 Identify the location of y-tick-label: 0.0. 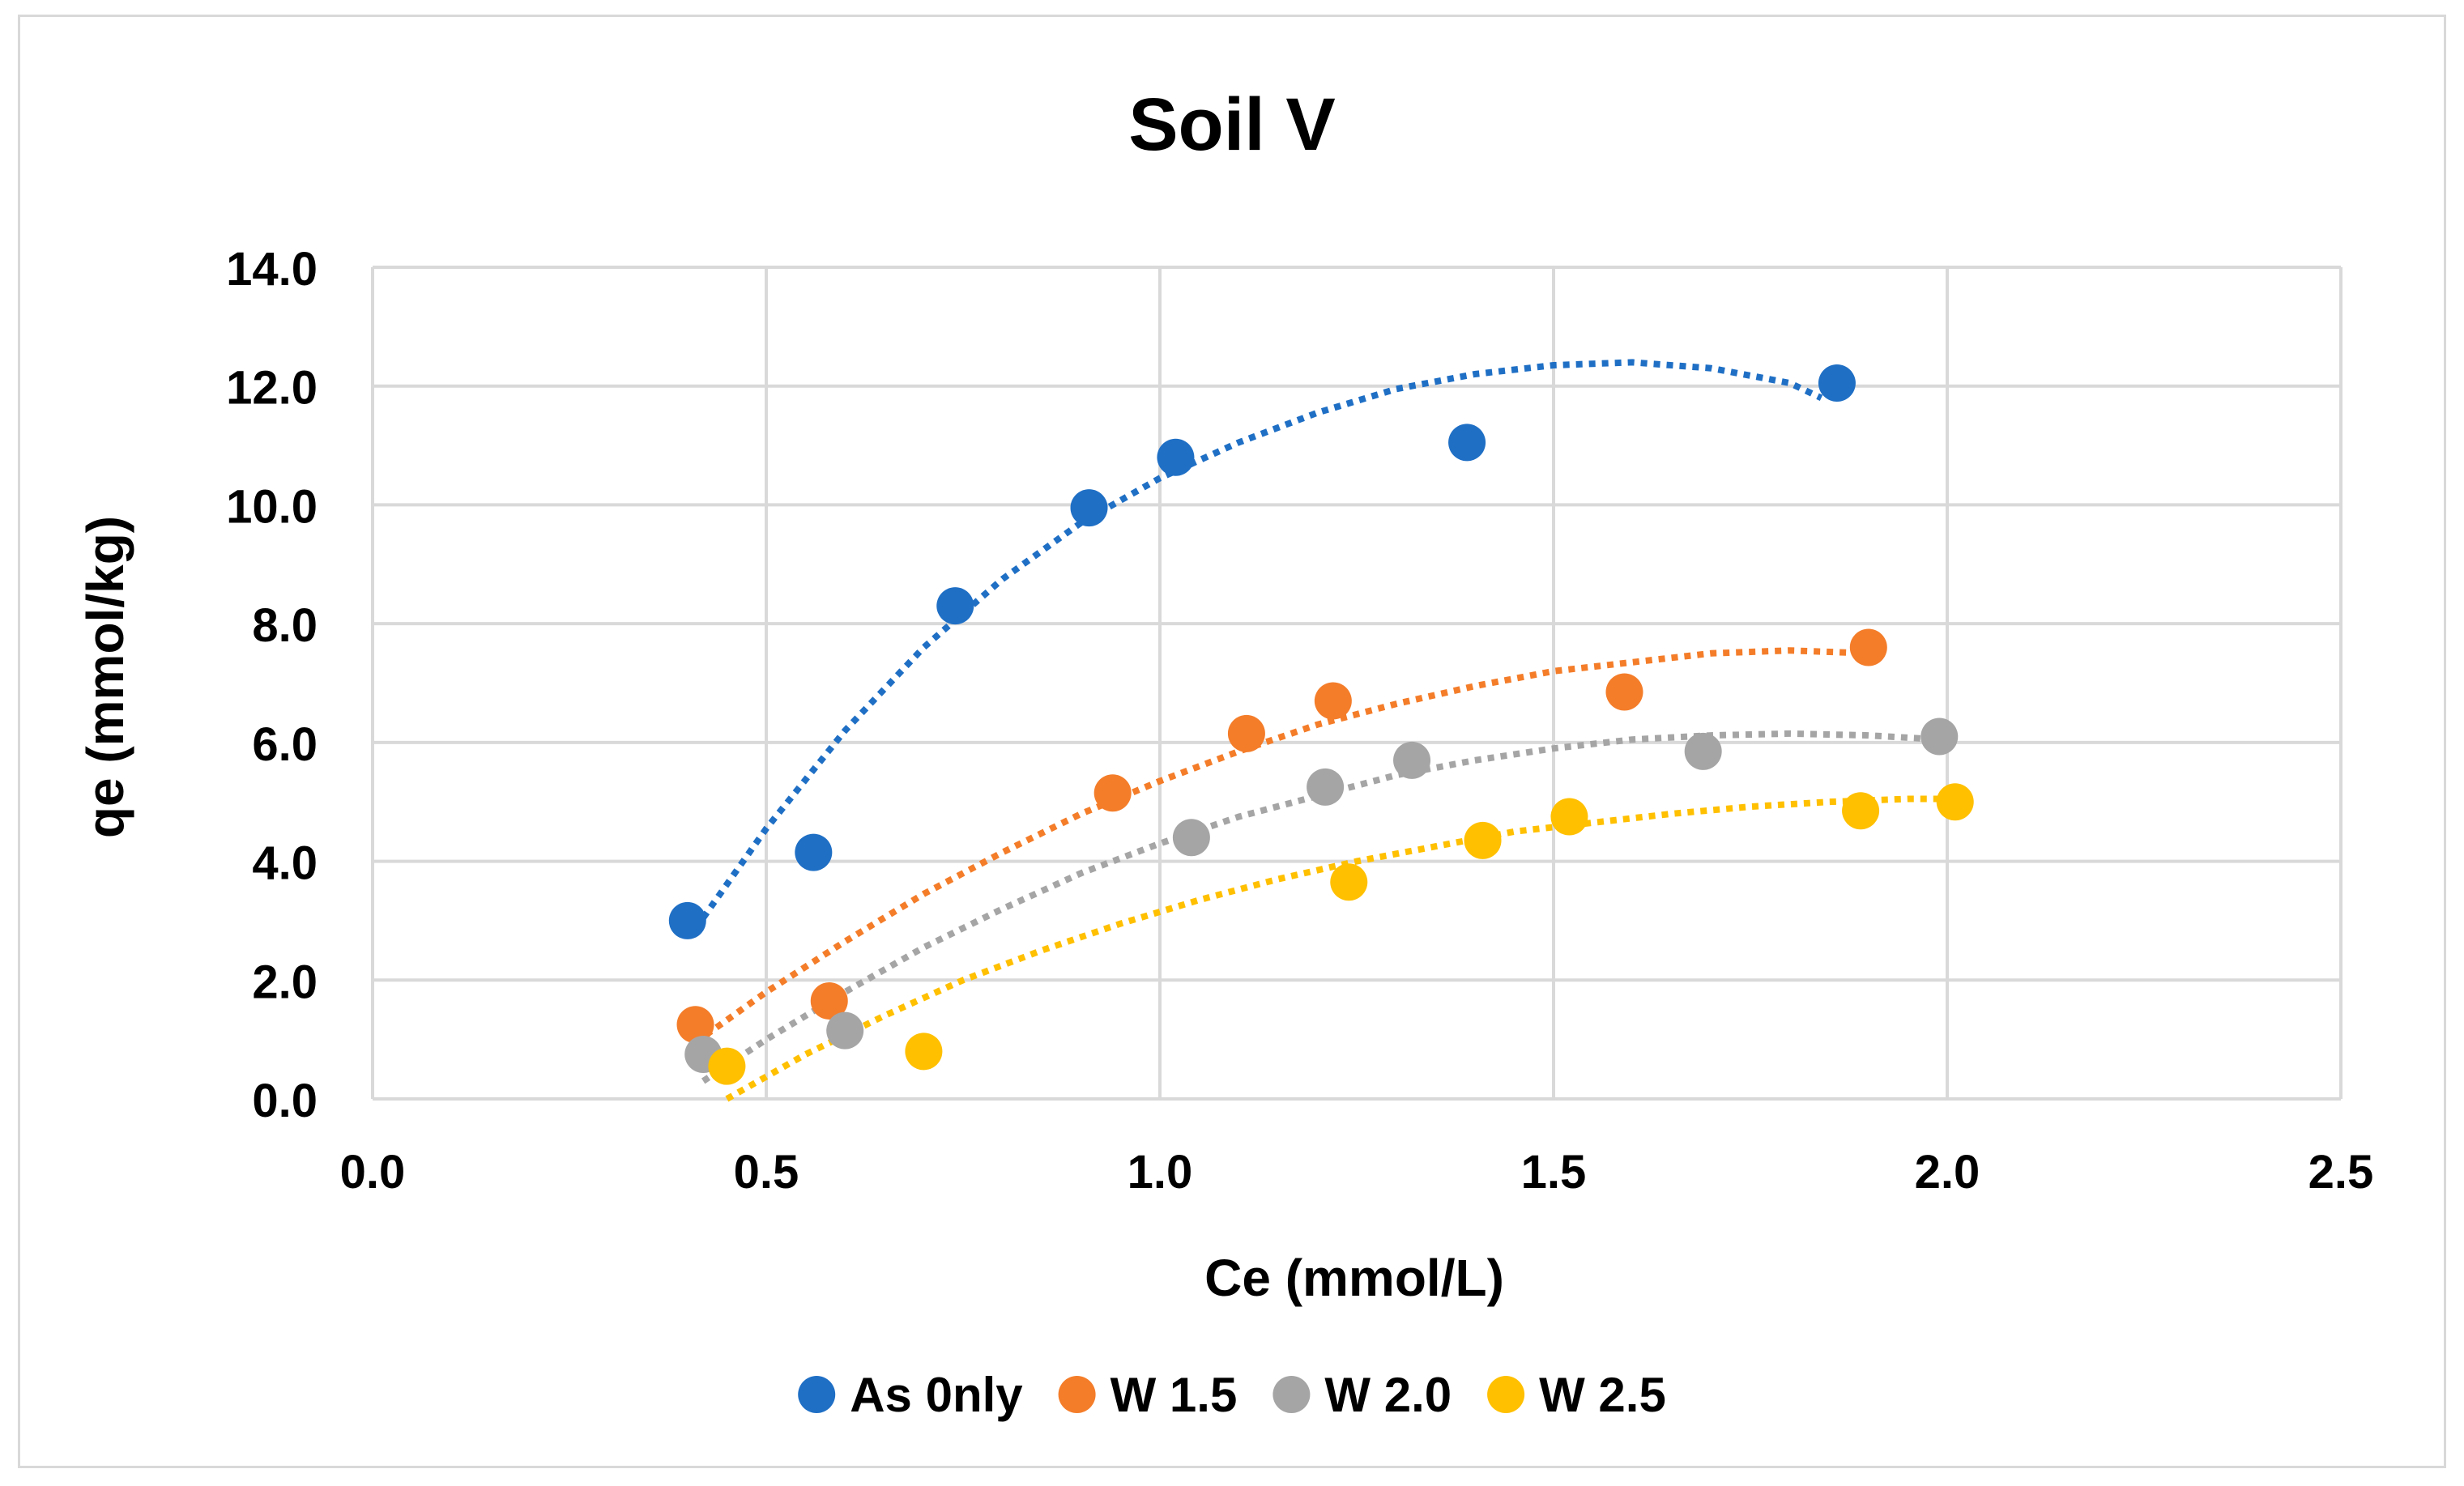
(285, 1101).